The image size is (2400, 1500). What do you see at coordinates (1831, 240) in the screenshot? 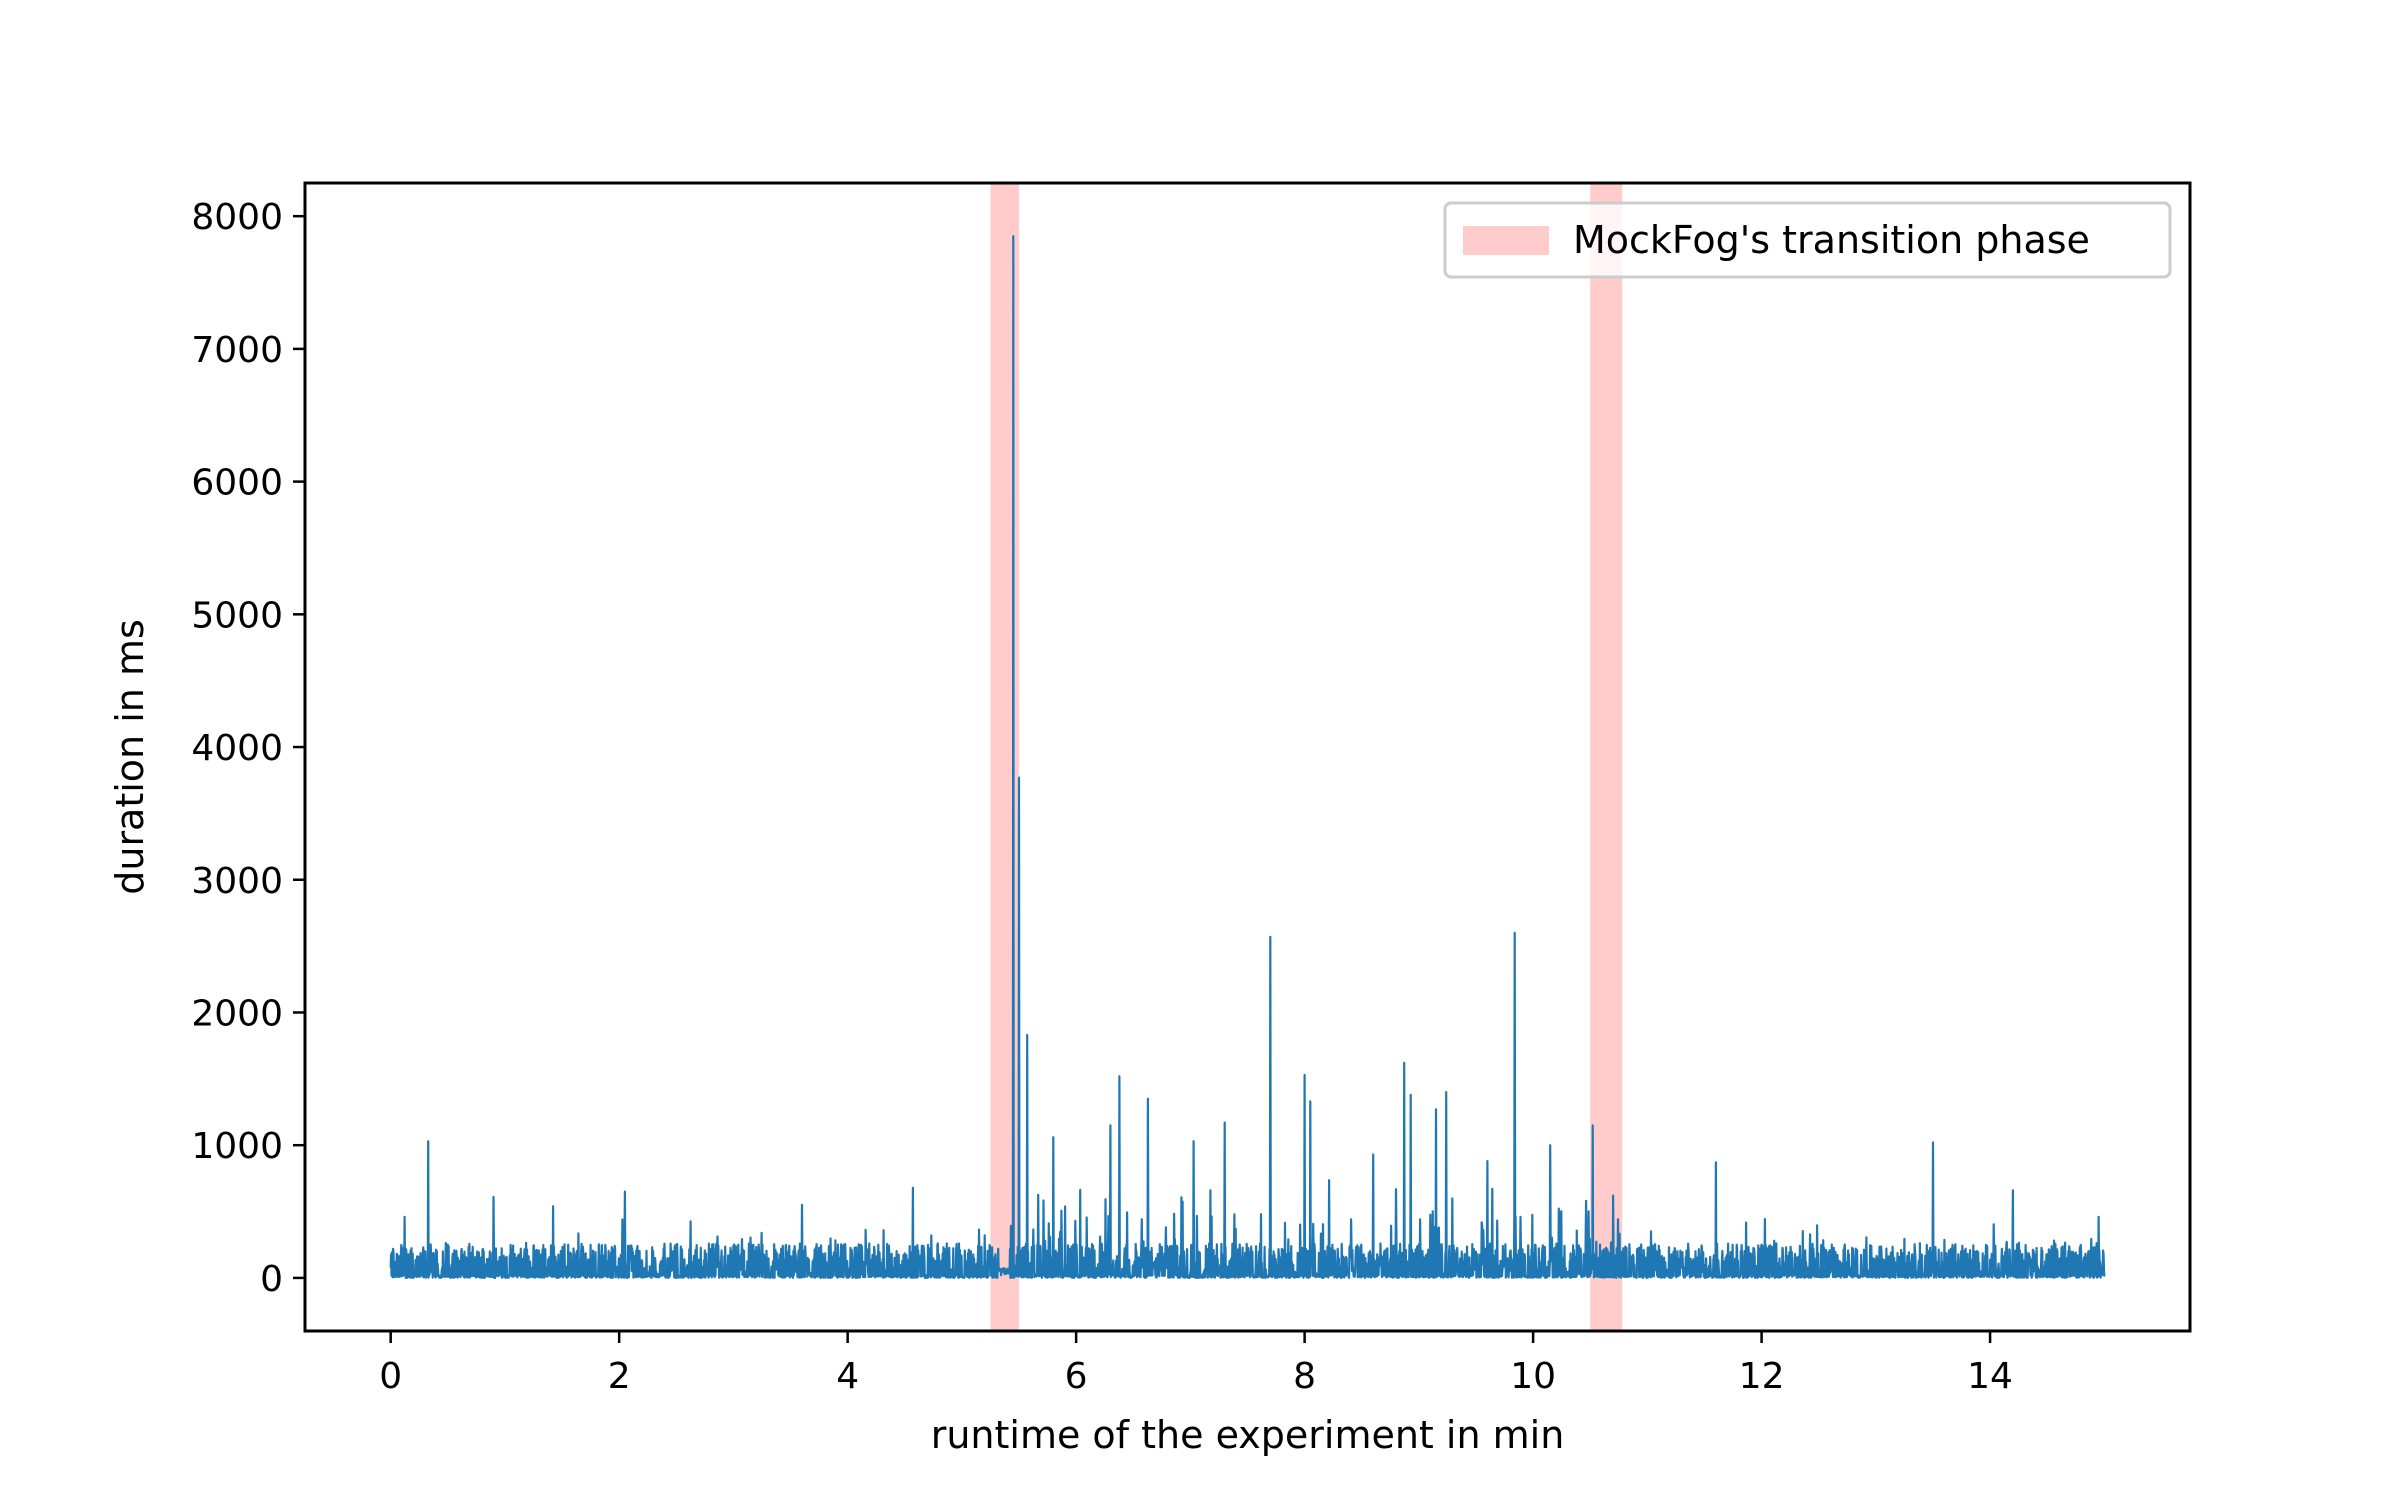
I see `legend-label: MockFog's transition phase` at bounding box center [1831, 240].